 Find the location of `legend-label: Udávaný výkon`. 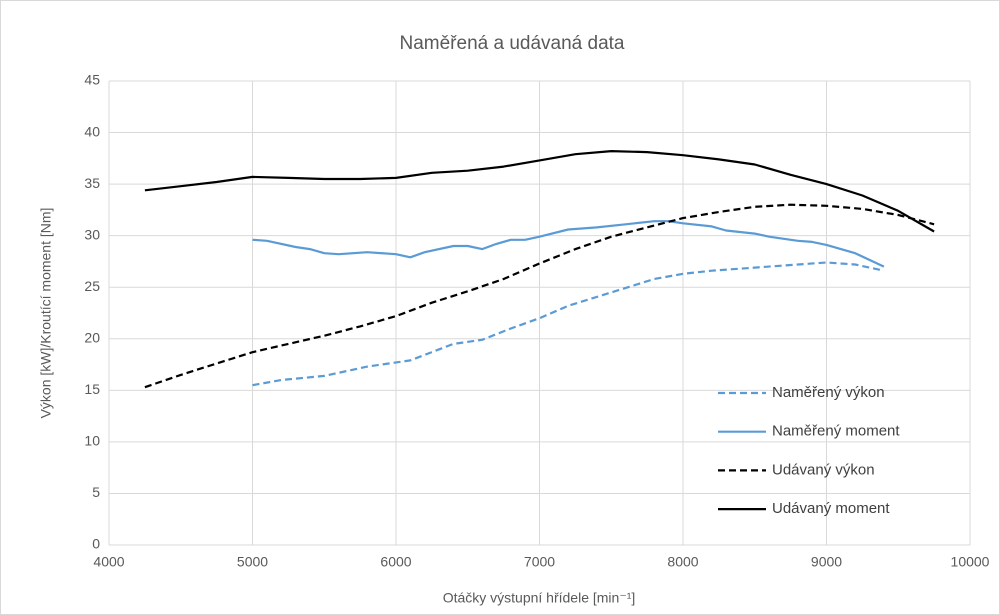

legend-label: Udávaný výkon is located at coordinates (823, 469).